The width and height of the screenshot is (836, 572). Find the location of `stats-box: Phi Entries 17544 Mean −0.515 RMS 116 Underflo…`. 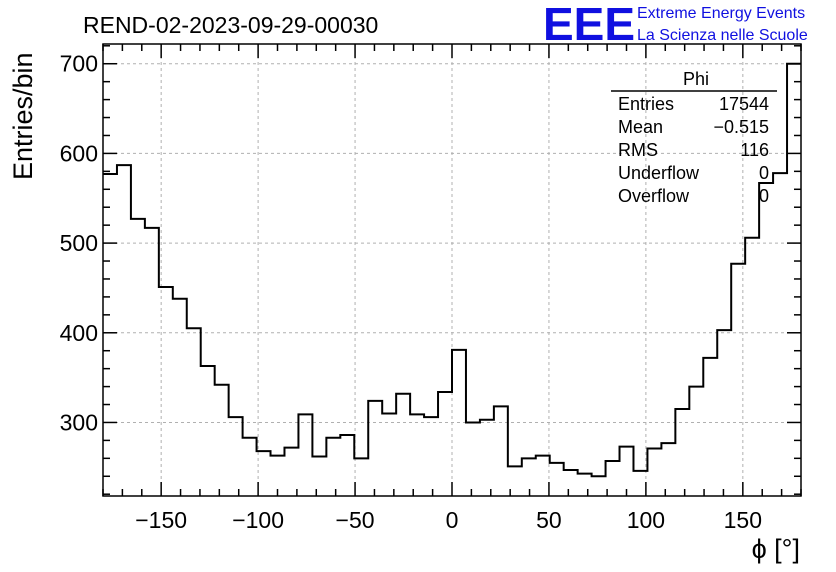

stats-box: Phi Entries 17544 Mean −0.515 RMS 116 Underflo… is located at coordinates (694, 137).